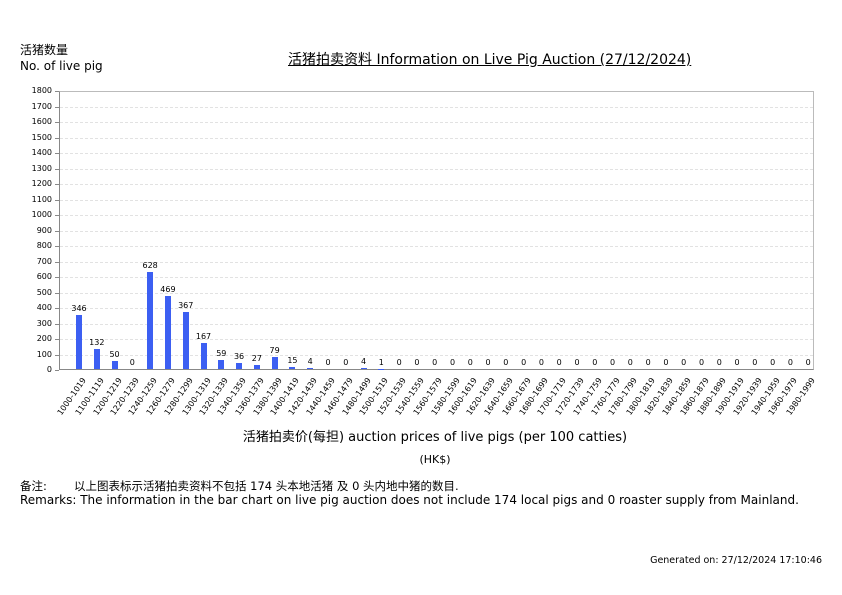  I want to click on y-tick-label: 1700, so click(41, 106).